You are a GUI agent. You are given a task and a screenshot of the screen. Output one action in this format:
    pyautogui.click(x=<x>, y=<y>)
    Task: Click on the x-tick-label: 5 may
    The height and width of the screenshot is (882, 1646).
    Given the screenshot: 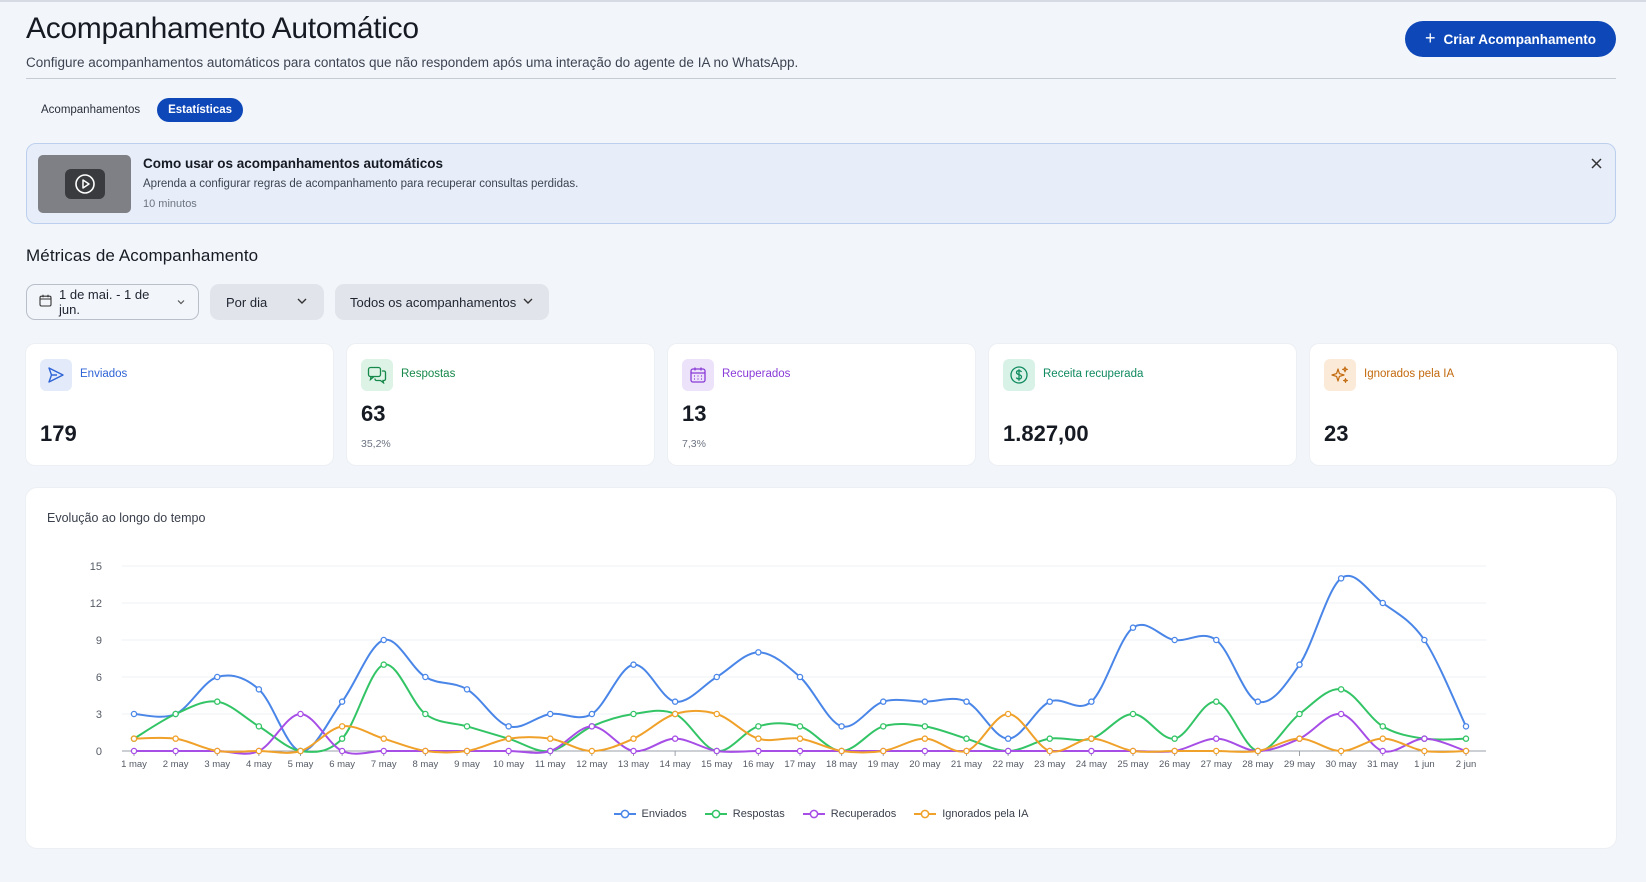 What is the action you would take?
    pyautogui.click(x=301, y=764)
    